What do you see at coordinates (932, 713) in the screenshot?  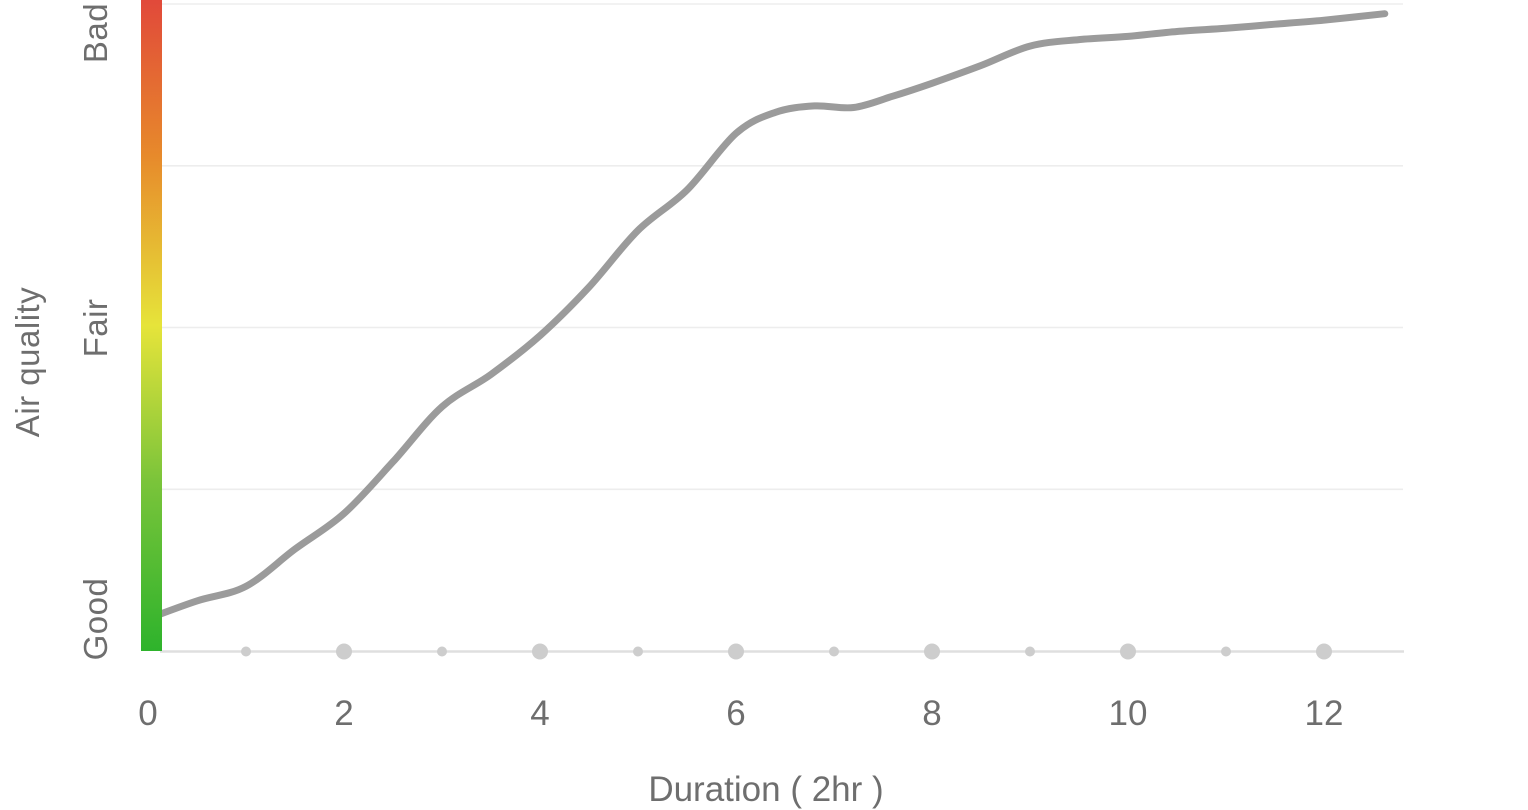 I see `x-tick-label-8: 8` at bounding box center [932, 713].